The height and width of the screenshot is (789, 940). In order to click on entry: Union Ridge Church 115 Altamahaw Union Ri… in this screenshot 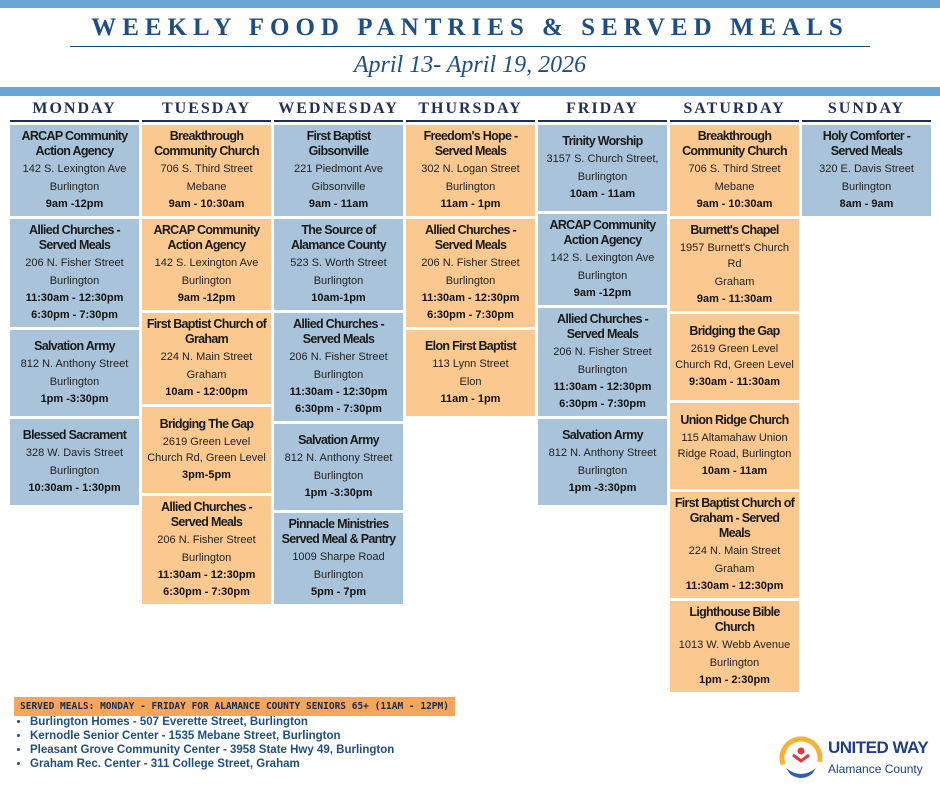, I will do `click(734, 446)`.